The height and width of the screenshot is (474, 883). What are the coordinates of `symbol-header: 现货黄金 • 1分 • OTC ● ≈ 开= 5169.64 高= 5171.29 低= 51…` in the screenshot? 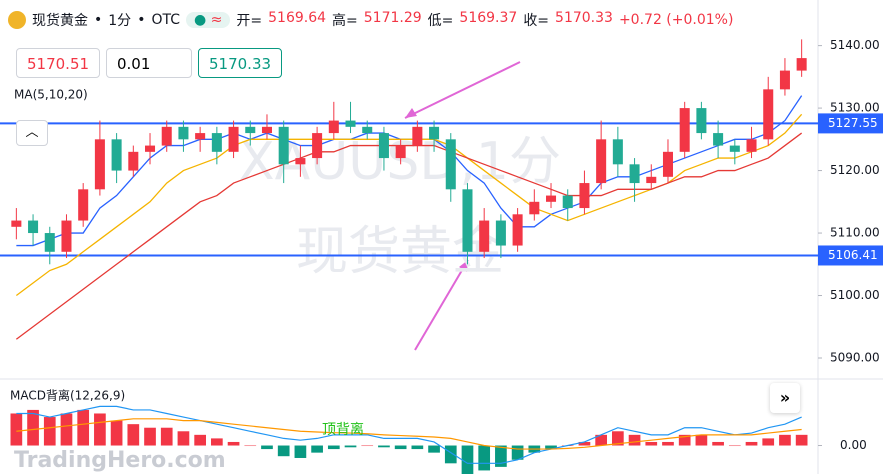 It's located at (370, 20).